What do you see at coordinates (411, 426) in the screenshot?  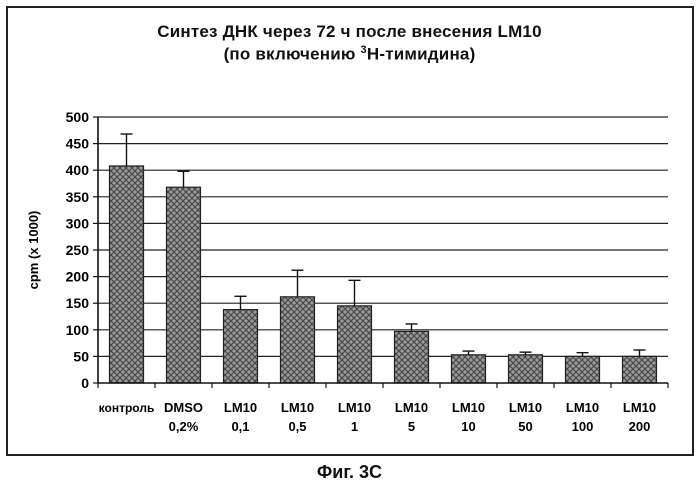 I see `x-tick-label: 5` at bounding box center [411, 426].